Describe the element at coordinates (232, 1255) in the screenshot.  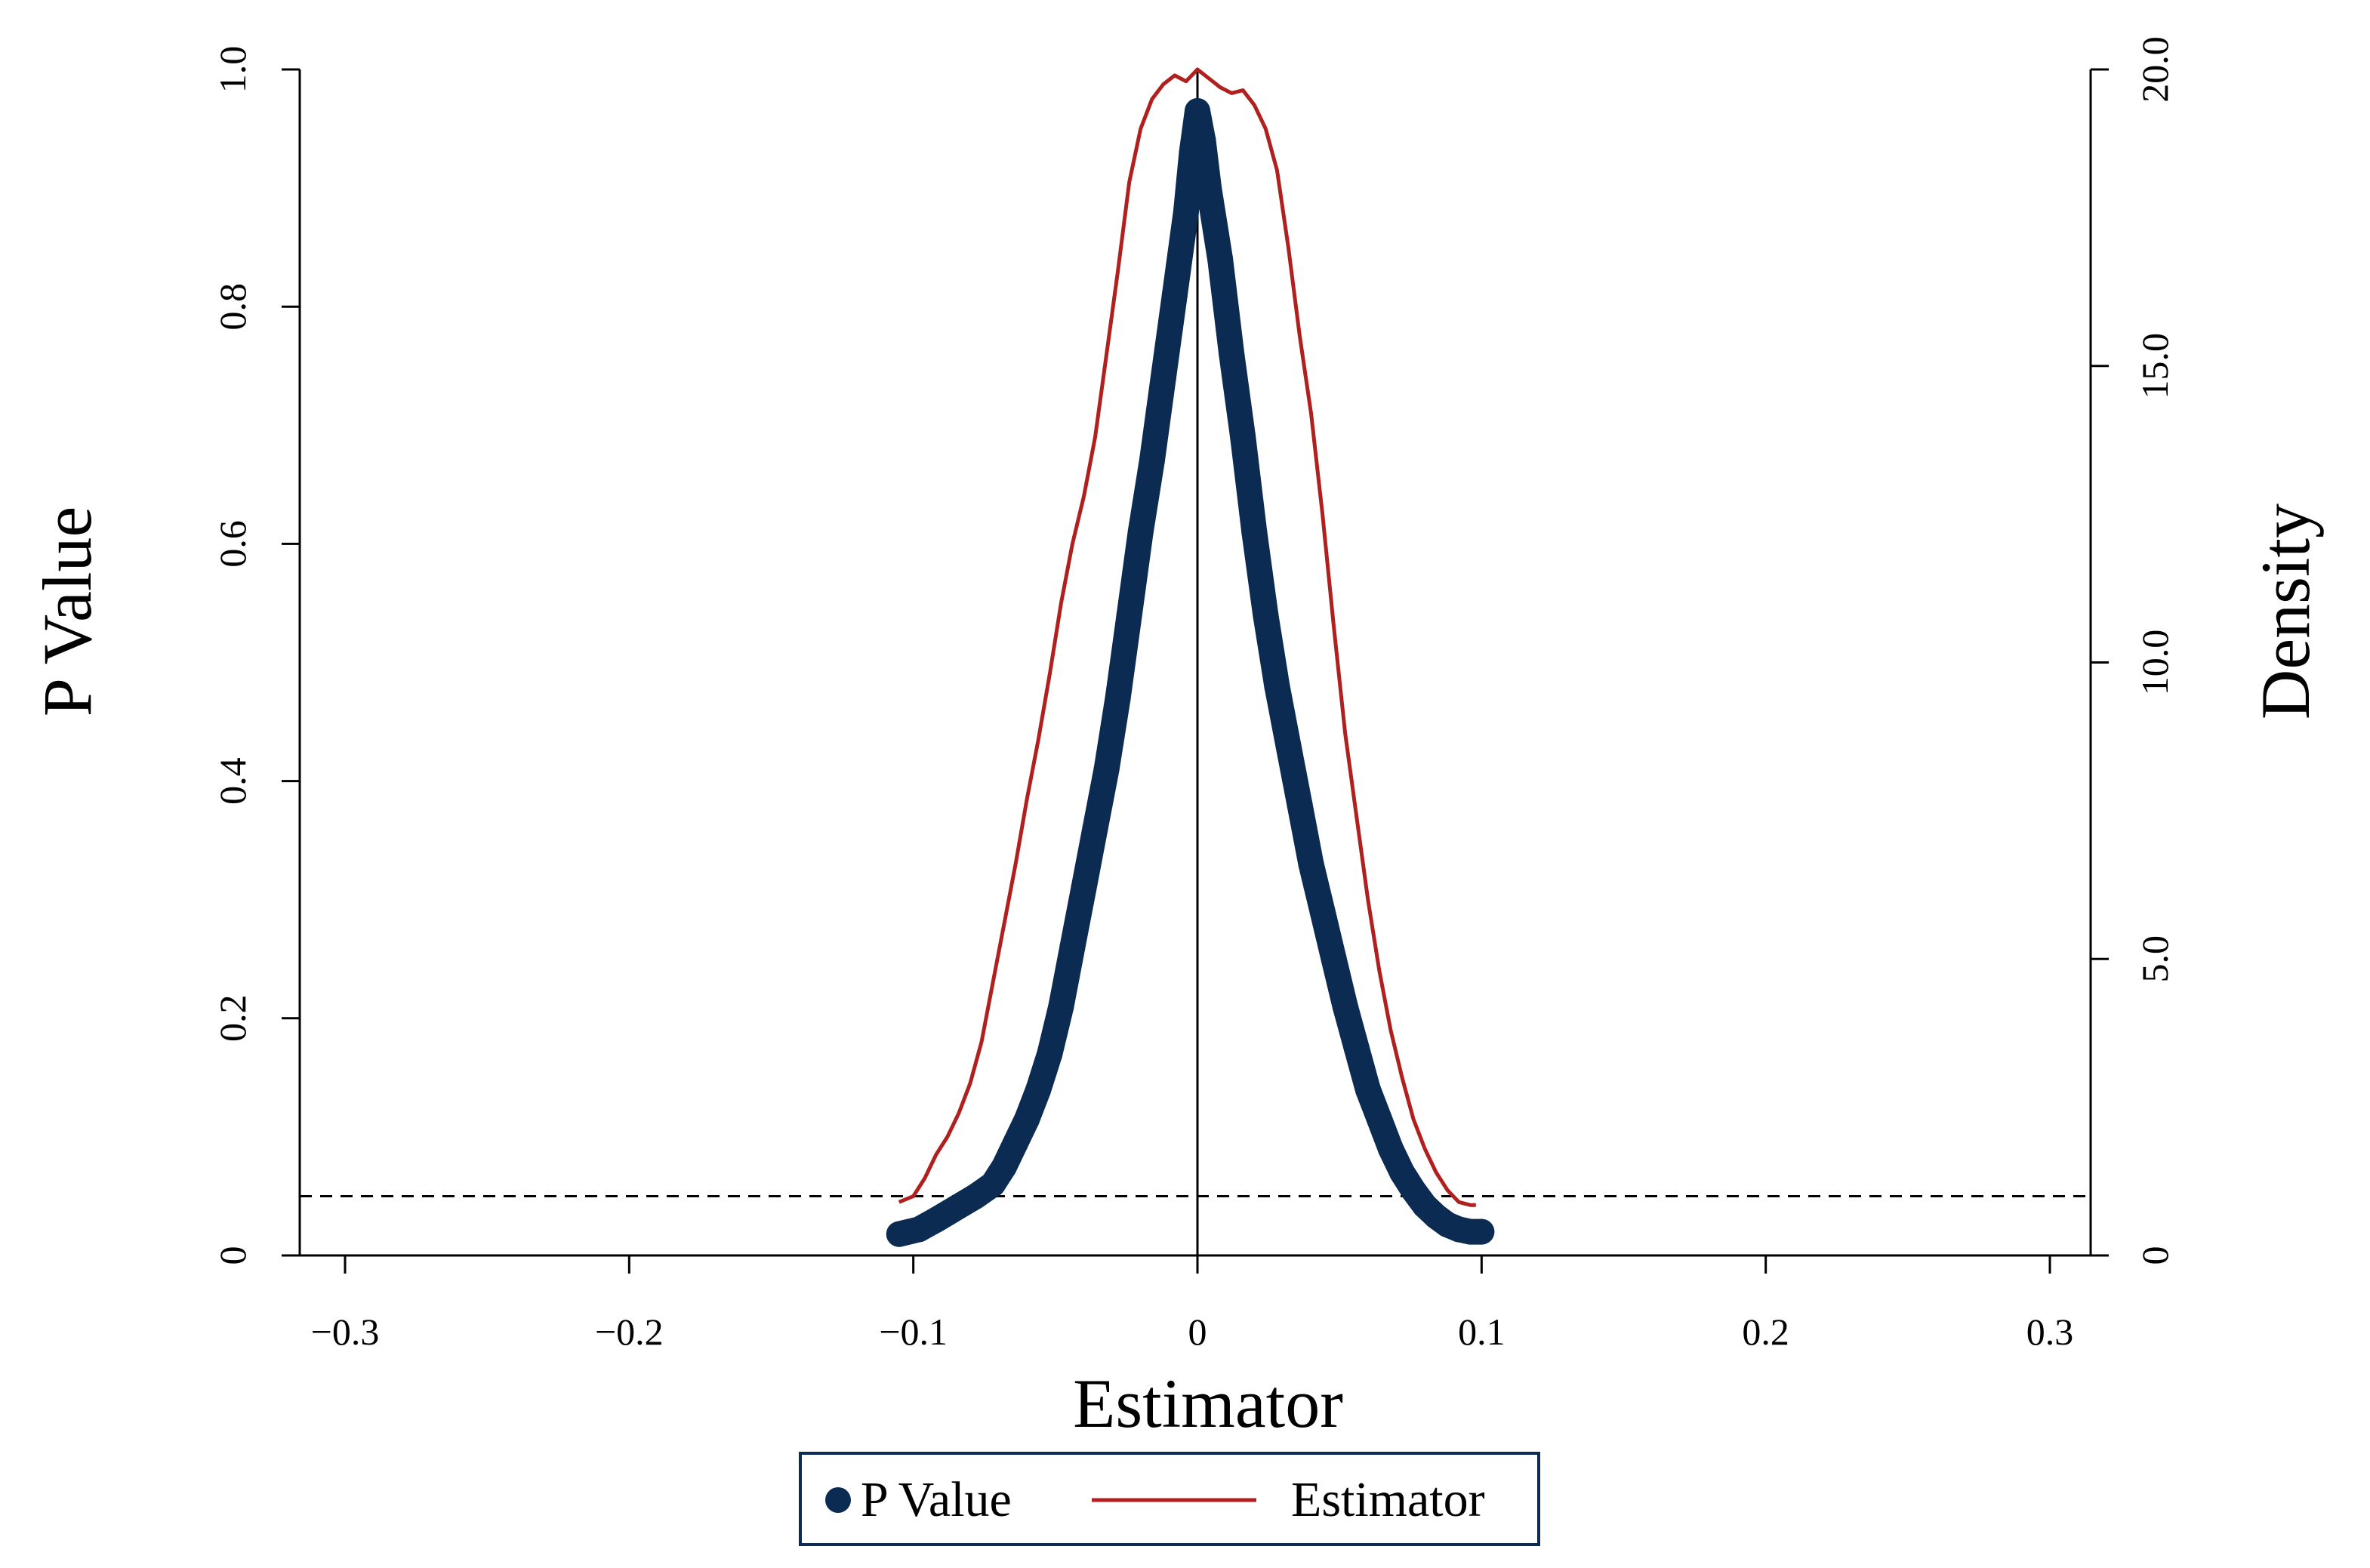
I see `left-y-tick-label: 0` at that location.